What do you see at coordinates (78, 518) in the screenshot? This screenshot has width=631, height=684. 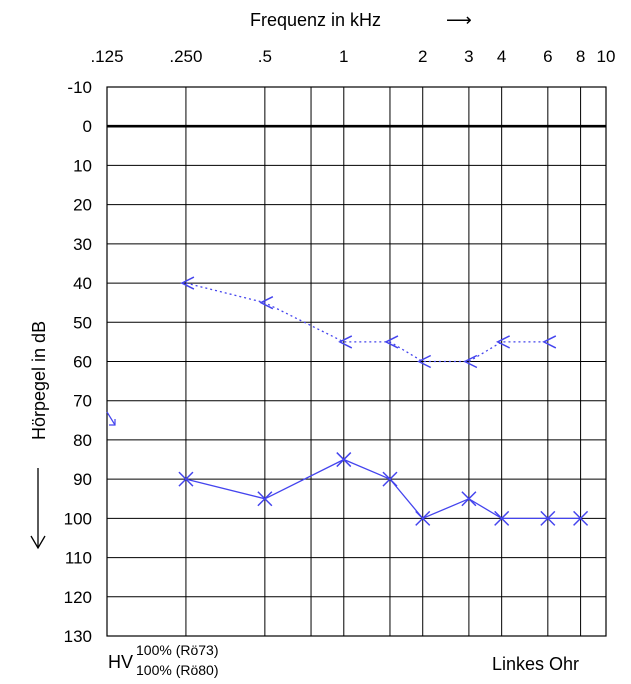 I see `y-tick-label: 100` at bounding box center [78, 518].